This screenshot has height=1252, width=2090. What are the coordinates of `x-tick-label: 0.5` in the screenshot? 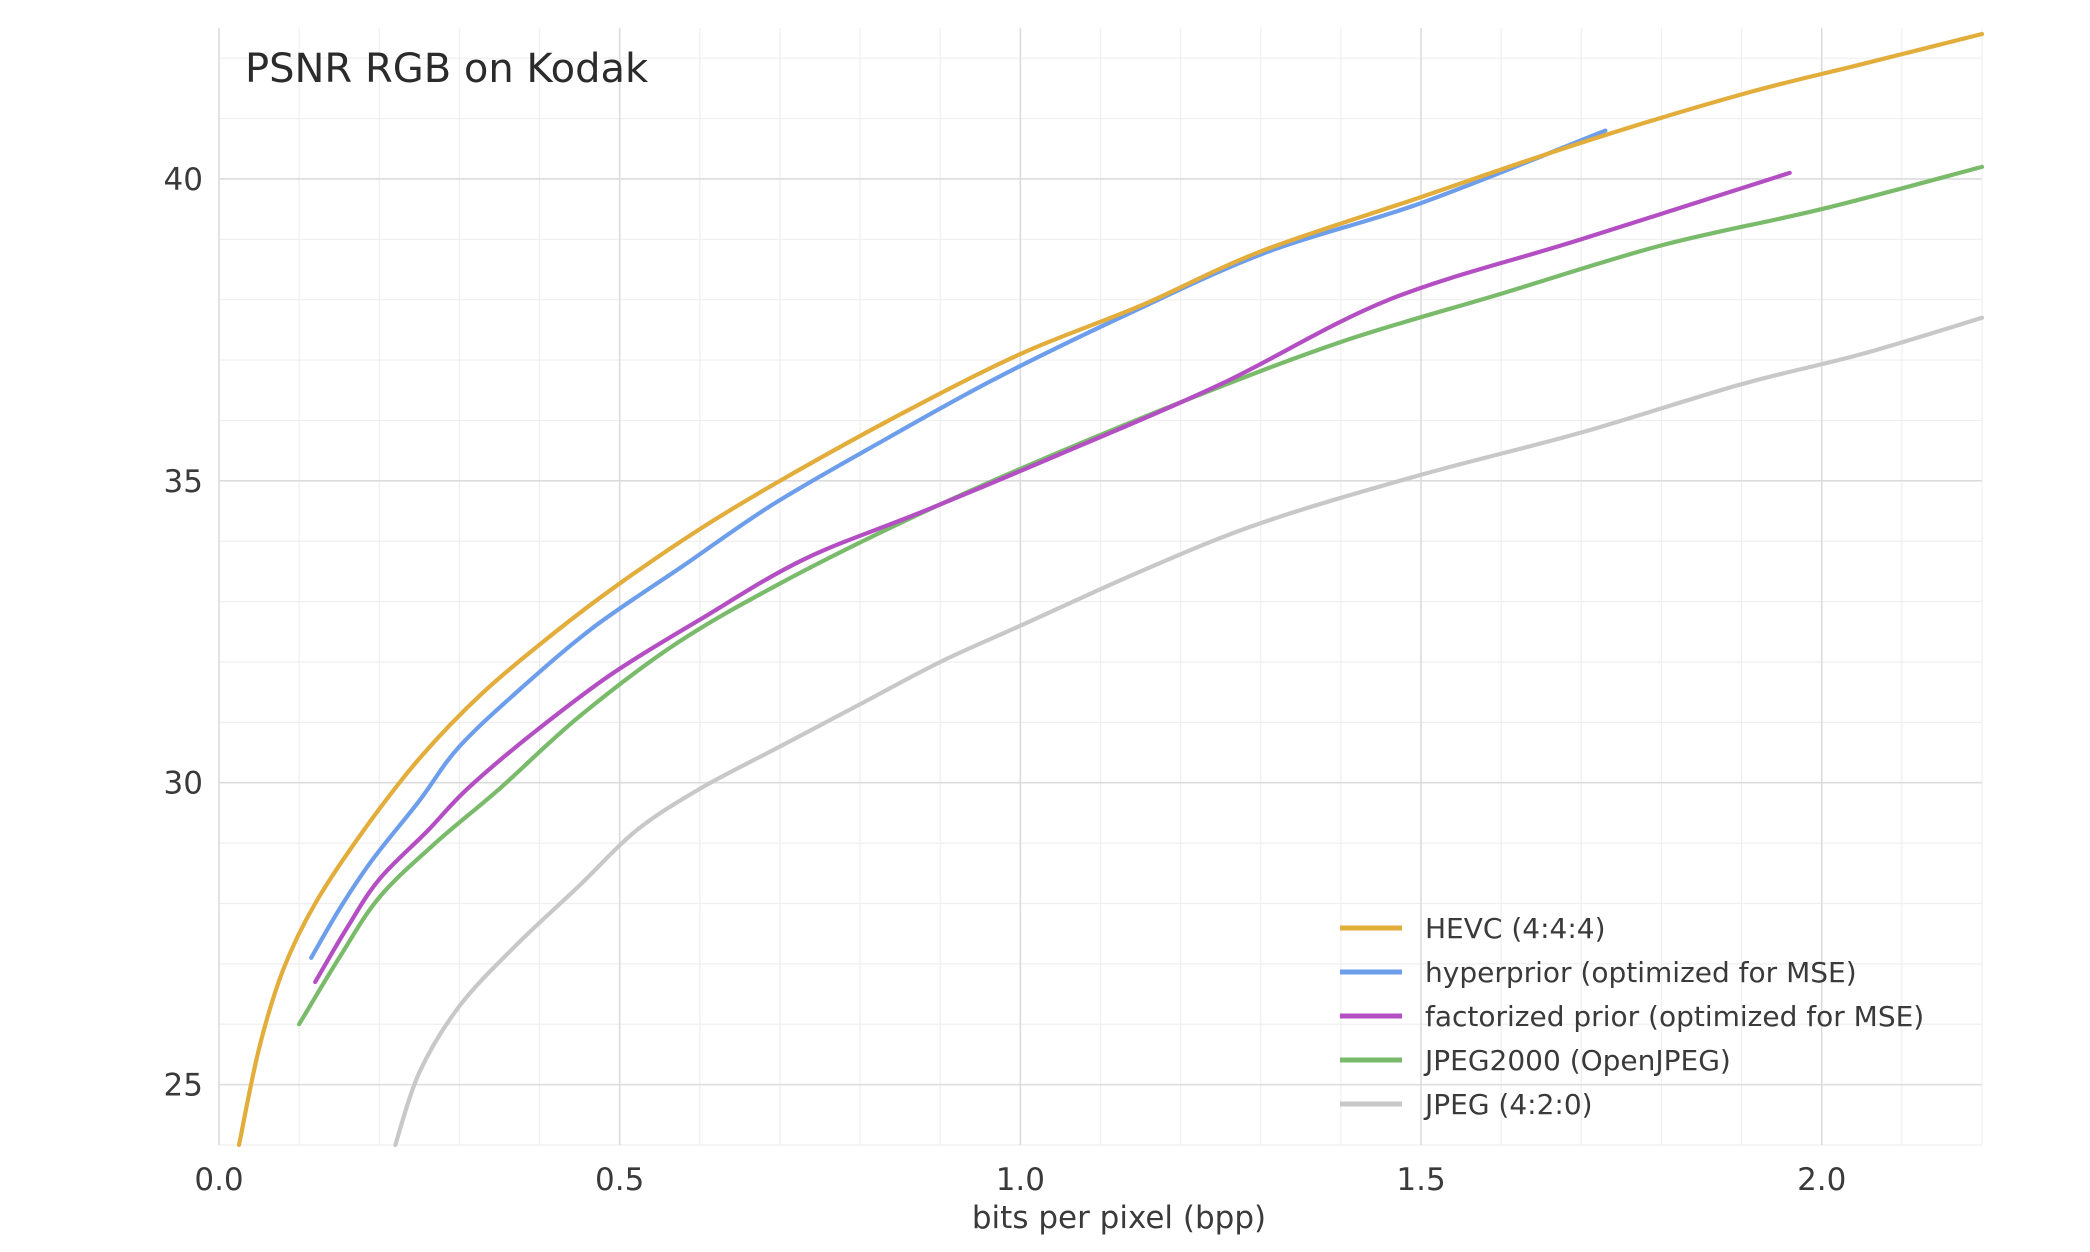 It's located at (619, 1180).